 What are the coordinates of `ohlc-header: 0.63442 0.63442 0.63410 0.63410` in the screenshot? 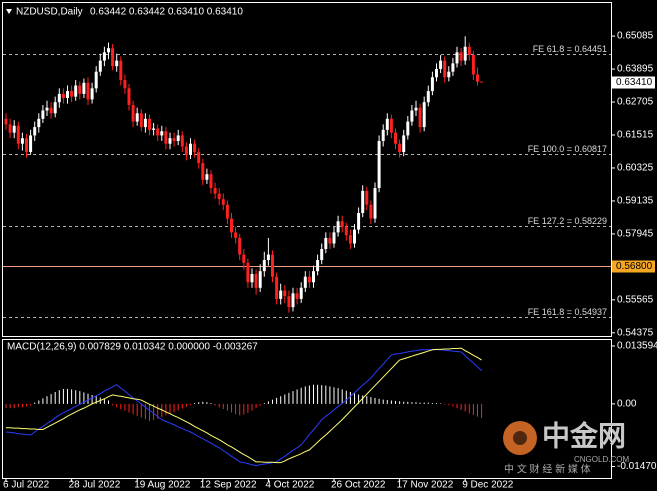 It's located at (166, 12).